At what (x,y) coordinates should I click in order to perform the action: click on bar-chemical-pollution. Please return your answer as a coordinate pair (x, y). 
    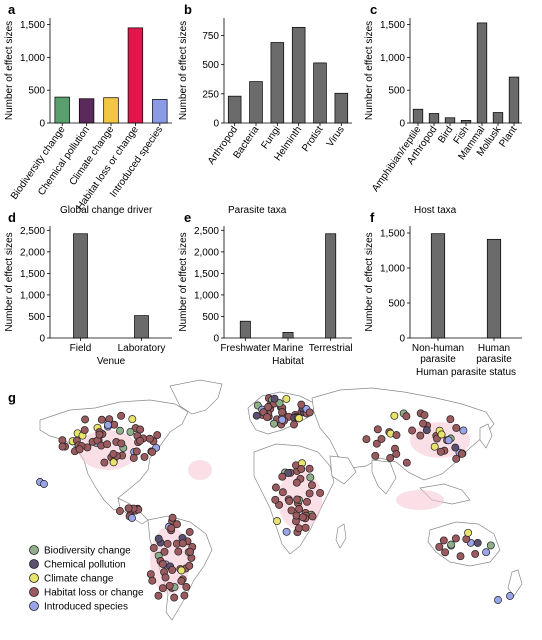
    Looking at the image, I should click on (86, 111).